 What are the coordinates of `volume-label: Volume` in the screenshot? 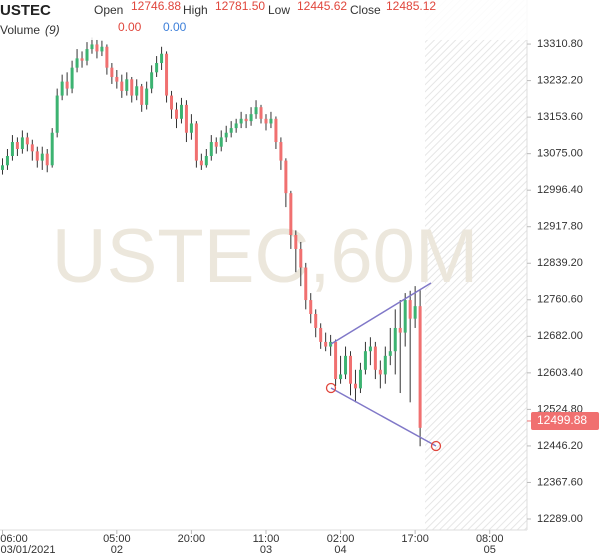 It's located at (20, 30).